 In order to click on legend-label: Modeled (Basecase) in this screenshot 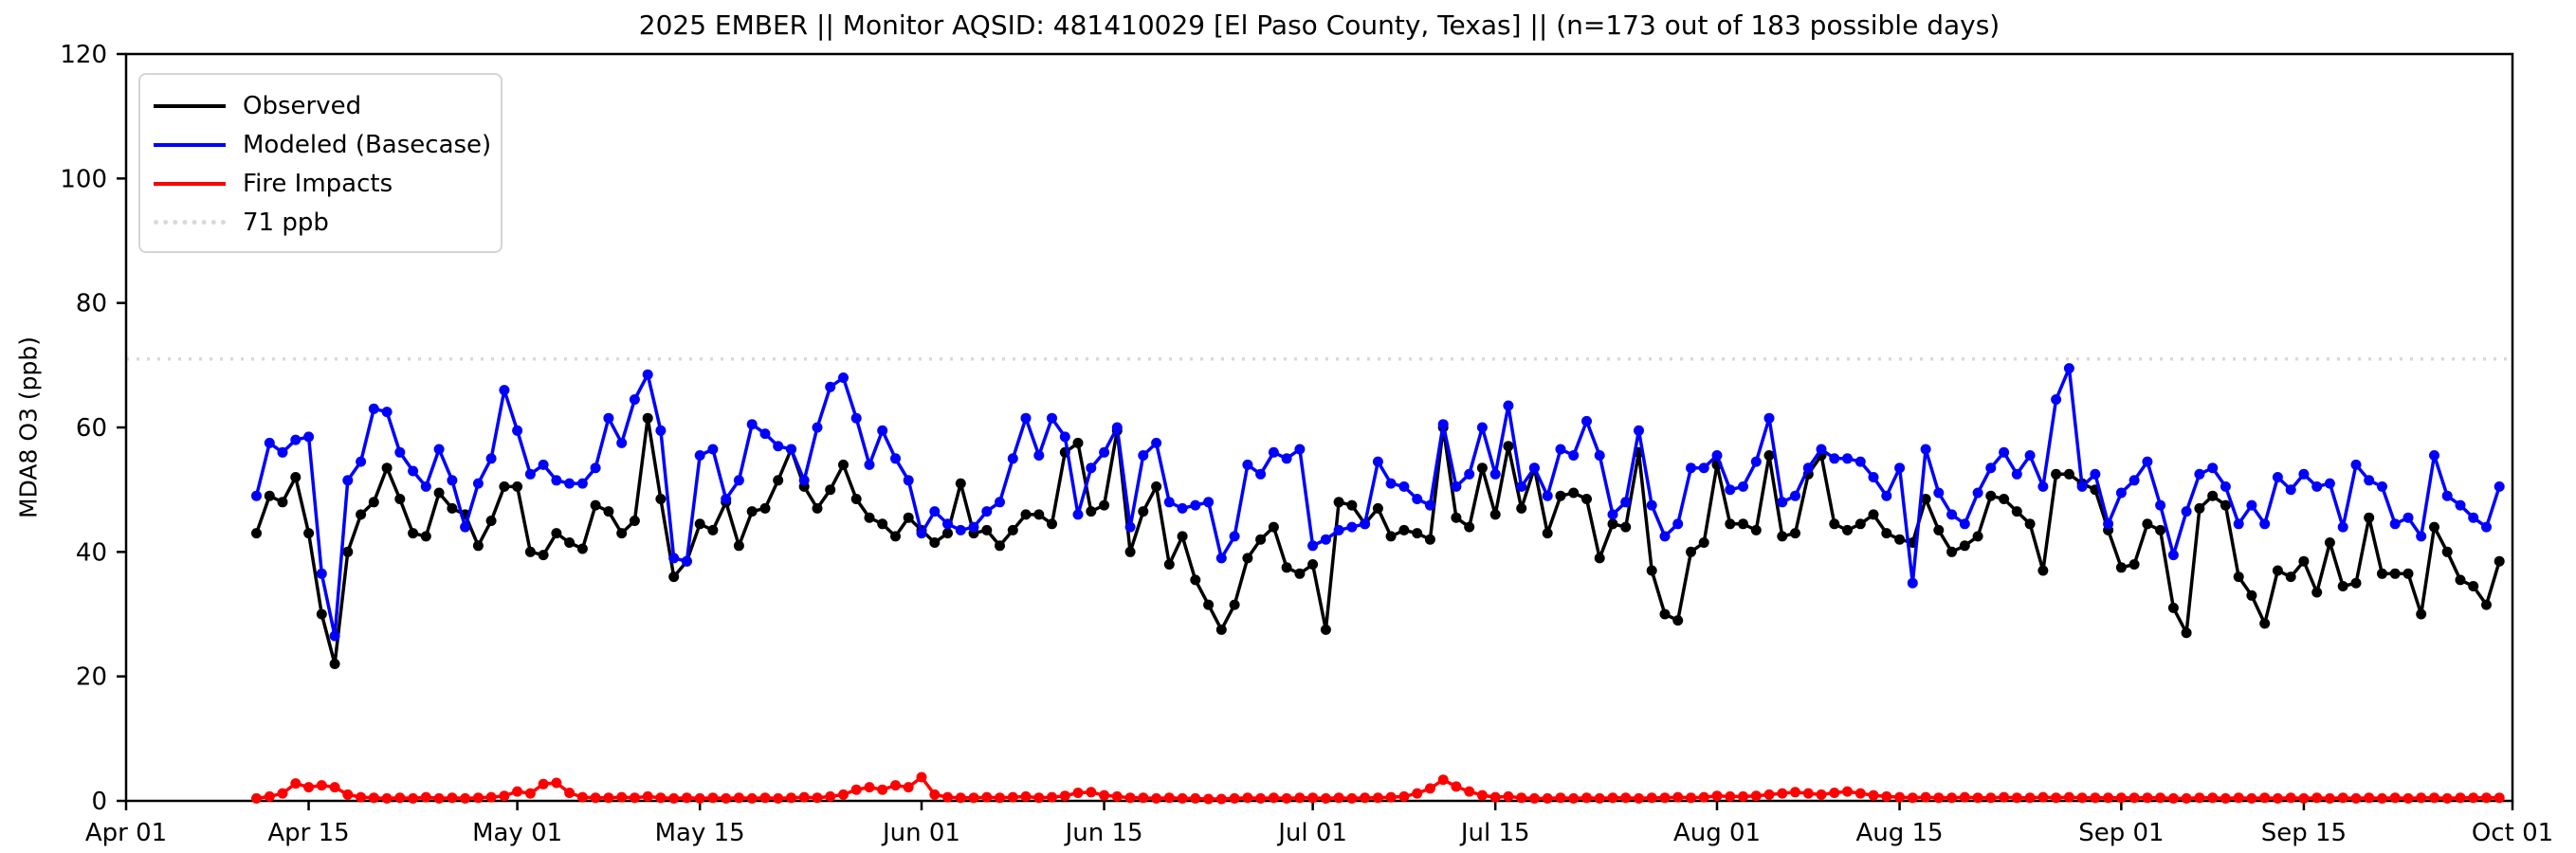, I will do `click(367, 144)`.